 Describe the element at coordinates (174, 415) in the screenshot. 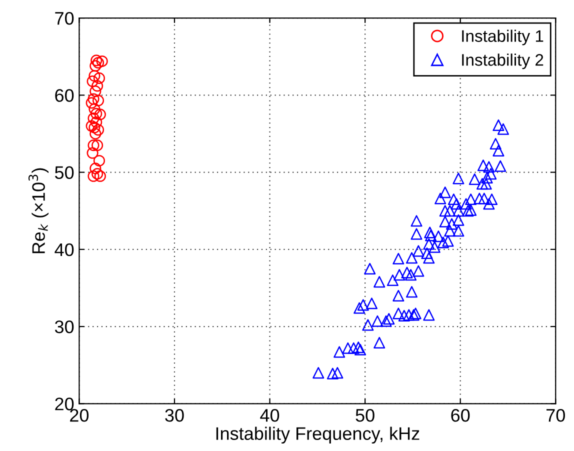

I see `x-tick-label: 30` at that location.